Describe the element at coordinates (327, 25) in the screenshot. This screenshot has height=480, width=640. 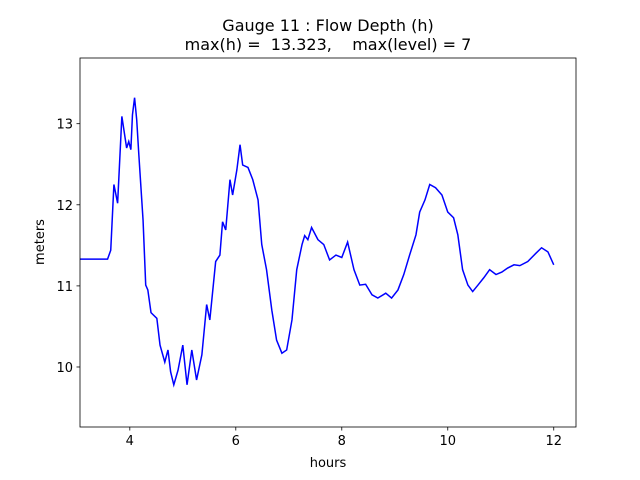
I see `chart-title: Gauge 11 : Flow Depth (h)` at that location.